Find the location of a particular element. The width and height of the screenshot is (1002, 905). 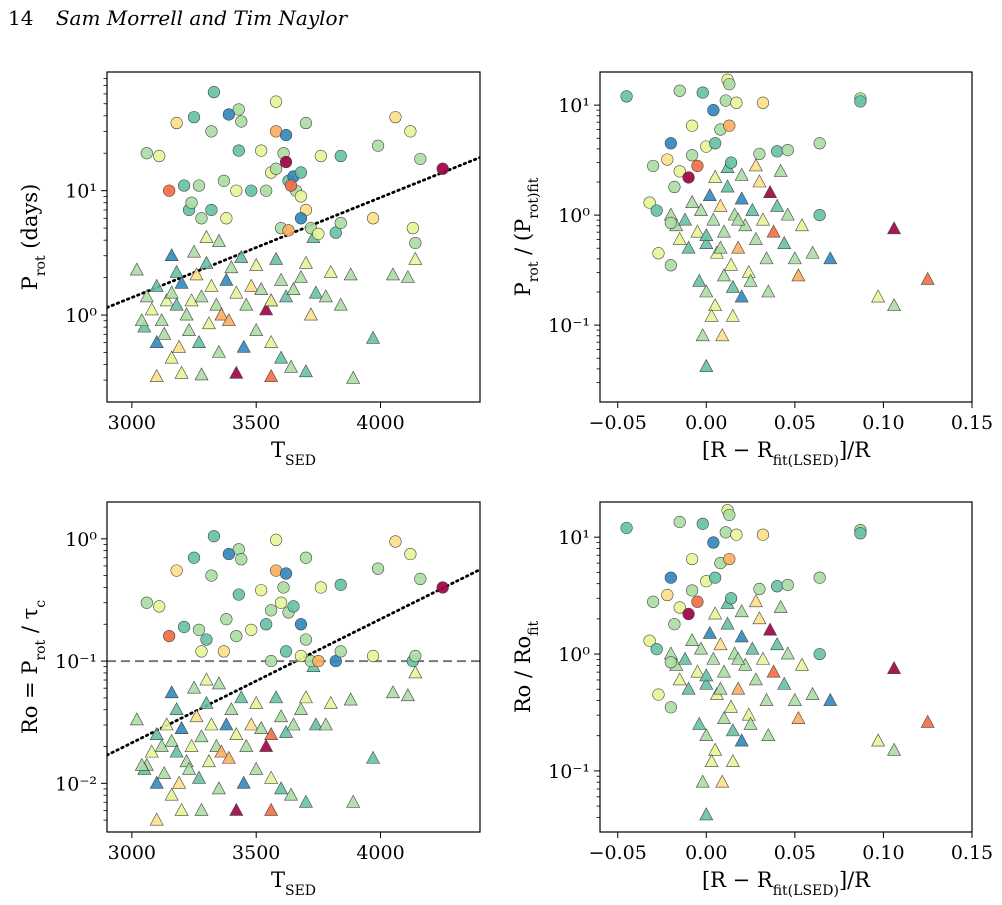

x-axis-label: [R − Rfit(LSED)]/R is located at coordinates (786, 883).